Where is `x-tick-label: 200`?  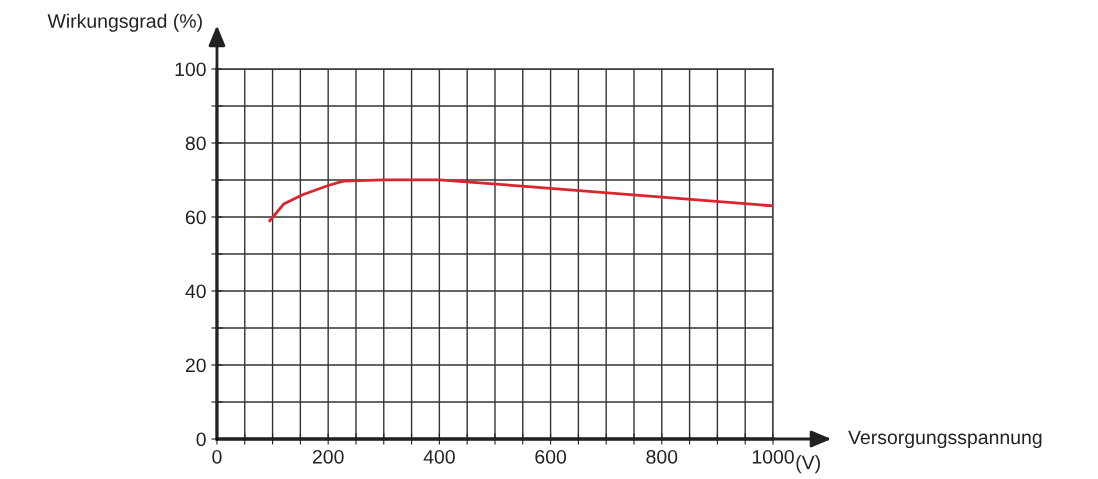 x-tick-label: 200 is located at coordinates (328, 456).